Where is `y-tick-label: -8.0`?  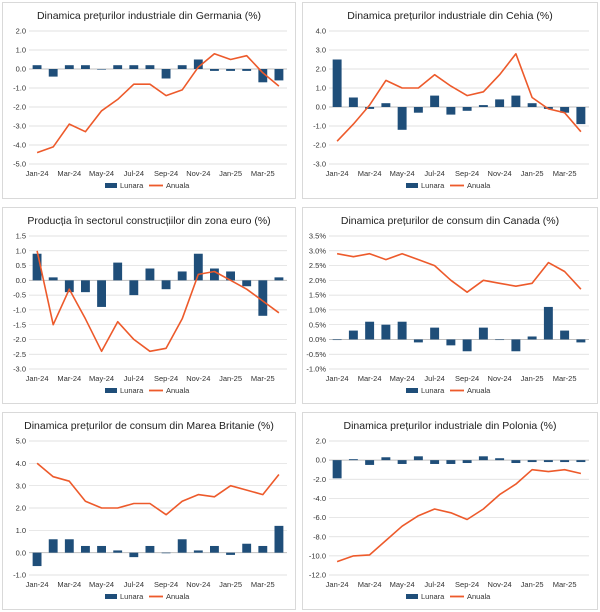 y-tick-label: -8.0 is located at coordinates (319, 536).